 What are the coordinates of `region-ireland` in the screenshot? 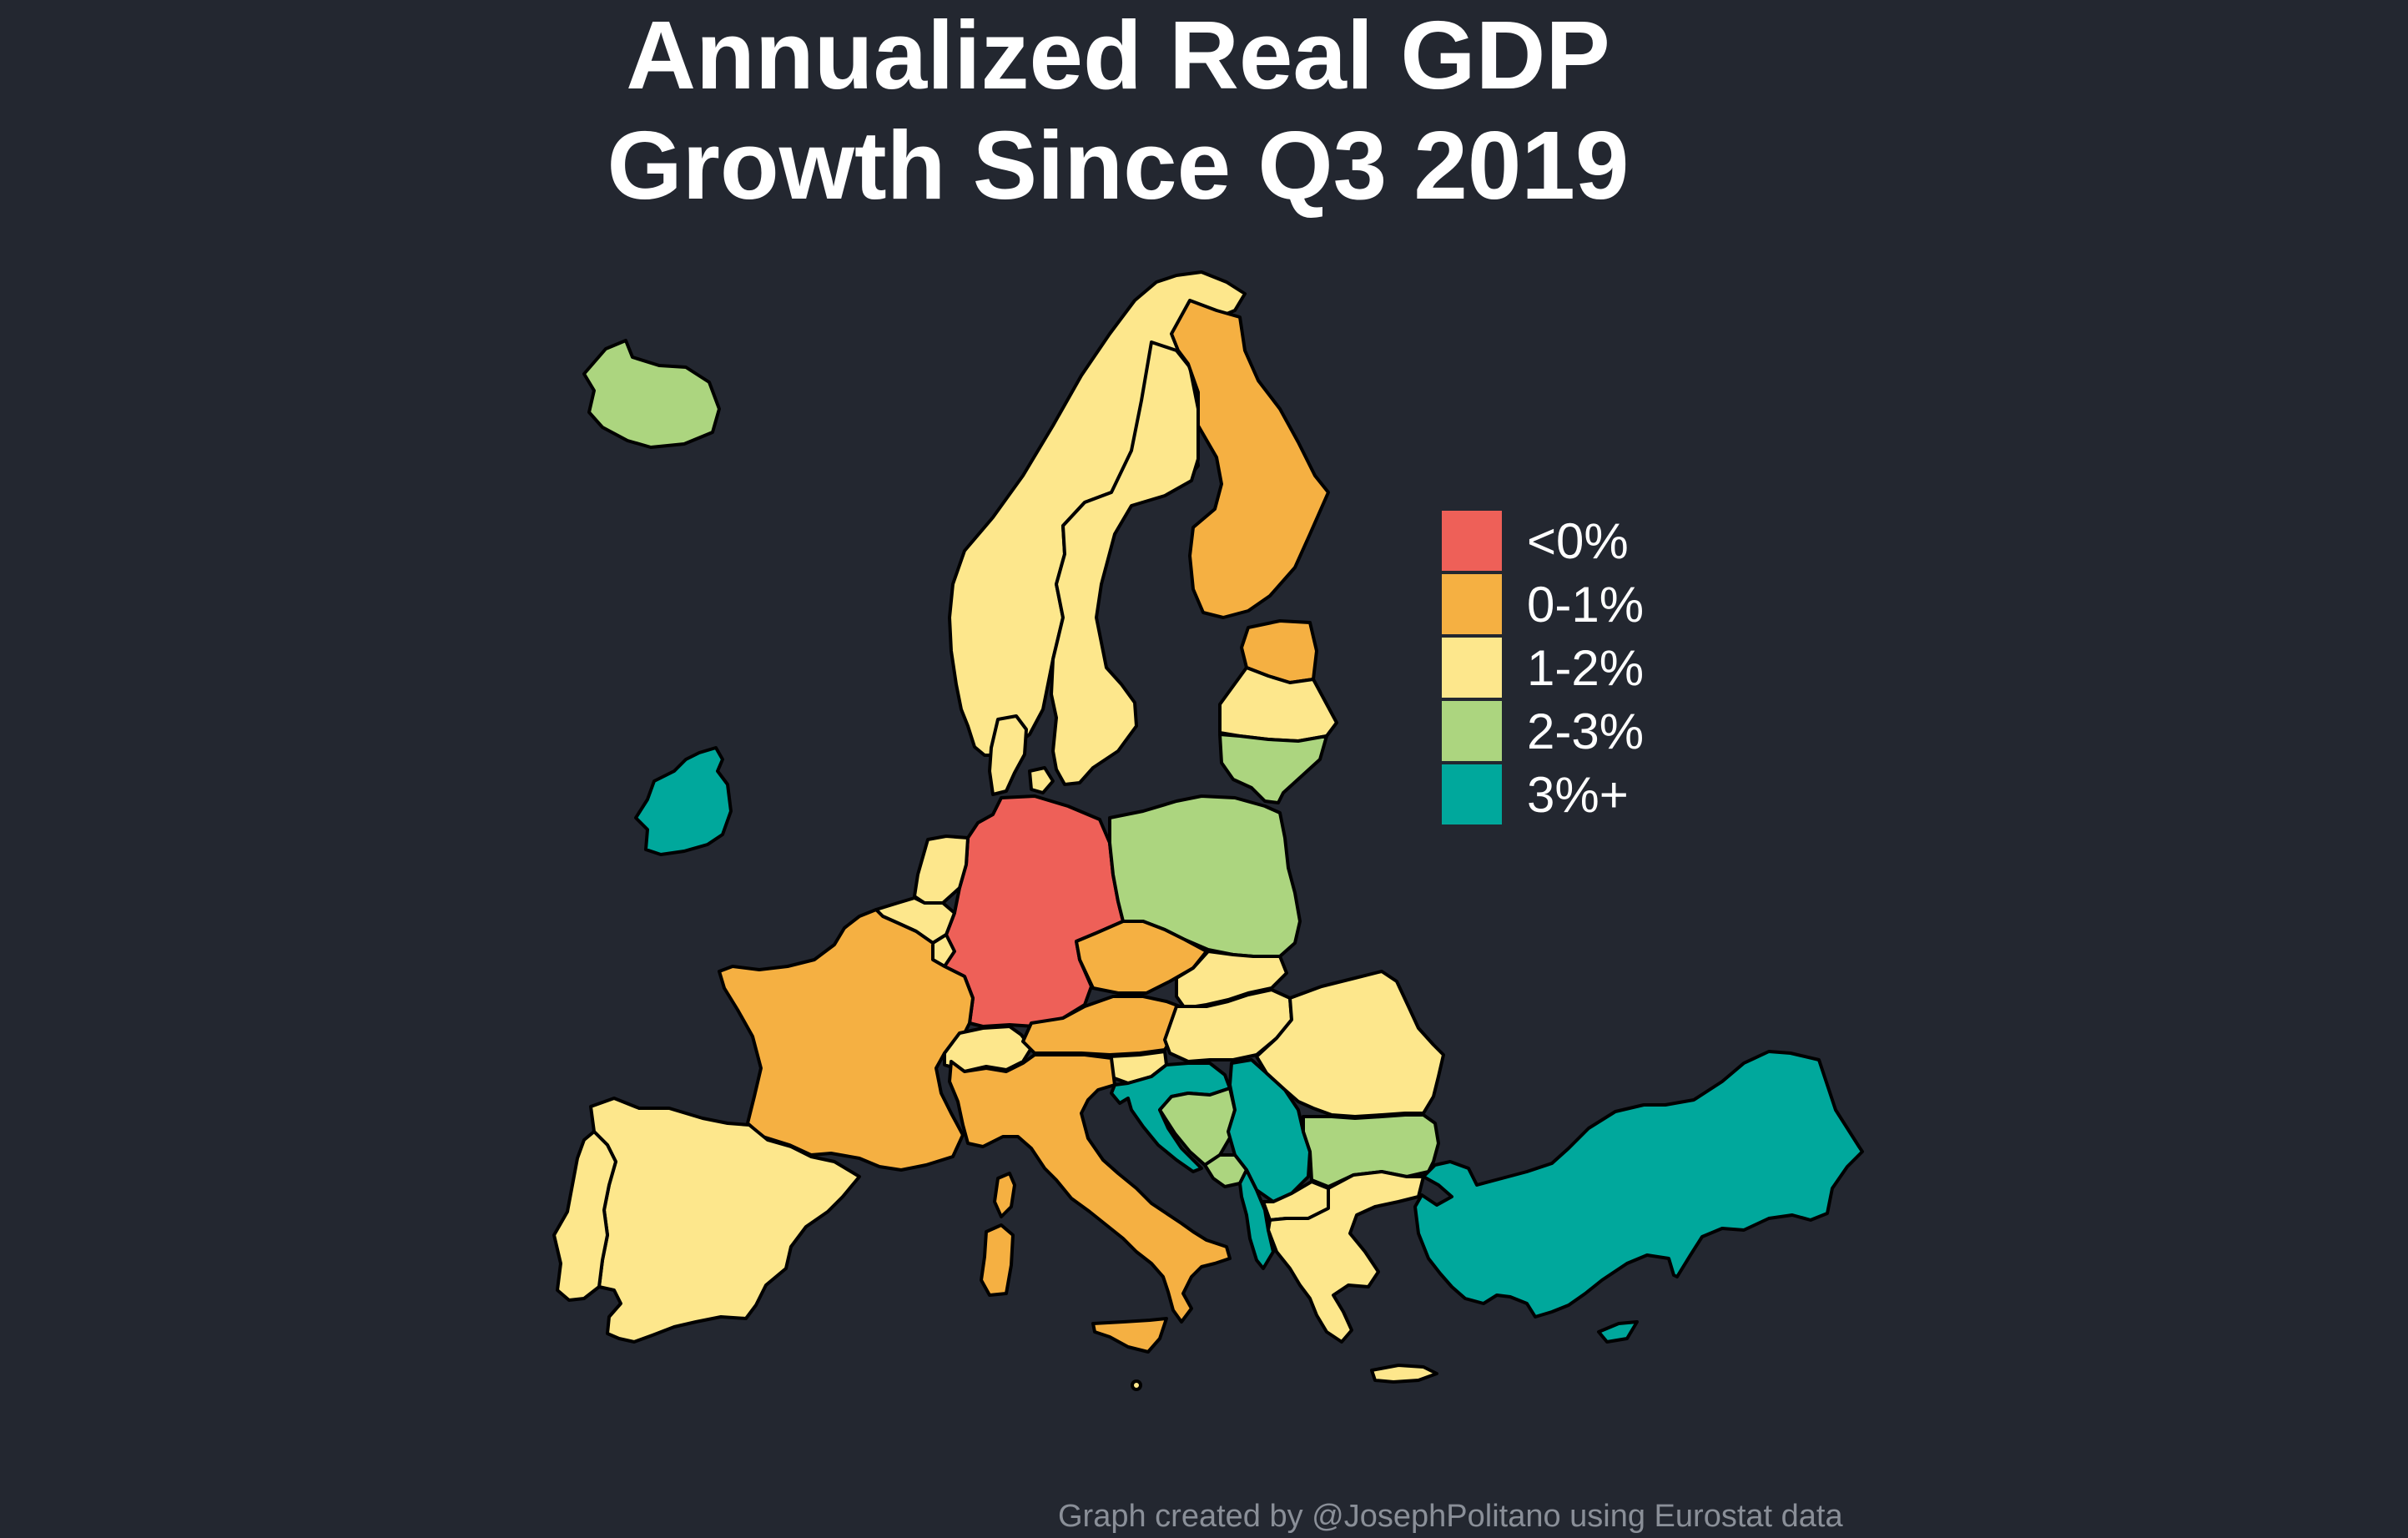 It's located at (683, 801).